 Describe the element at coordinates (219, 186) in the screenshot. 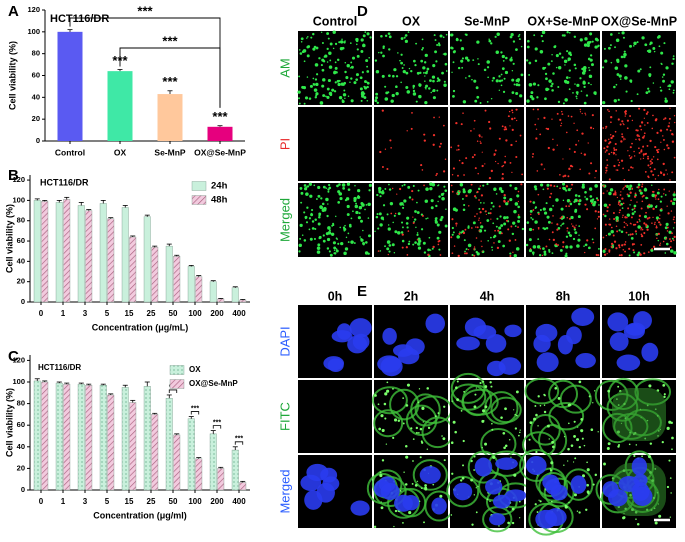

I see `legend-label: 24h` at that location.